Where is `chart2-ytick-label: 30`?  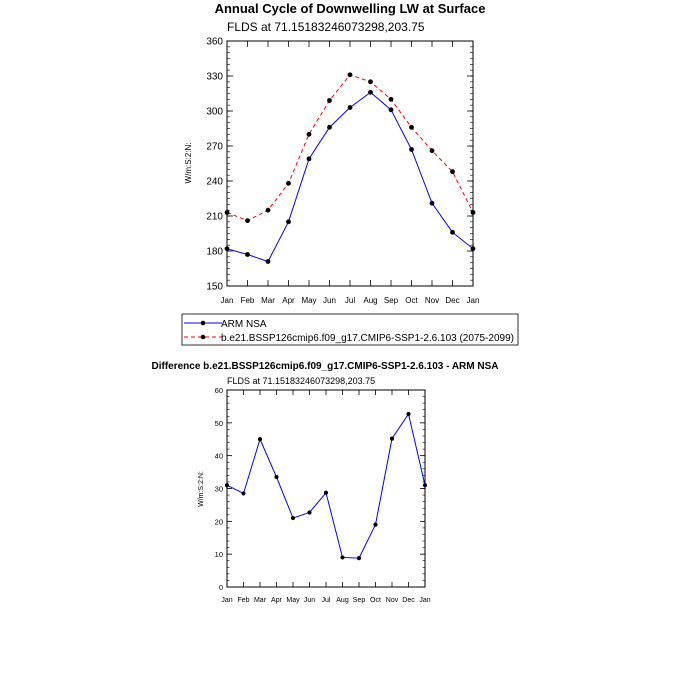 chart2-ytick-label: 30 is located at coordinates (219, 489).